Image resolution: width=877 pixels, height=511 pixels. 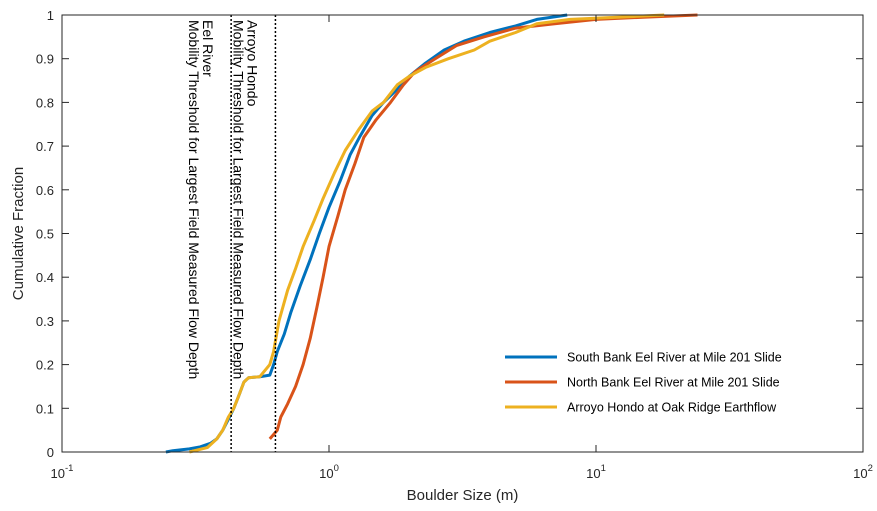 I want to click on legend-label-1: South Bank Eel River at Mile 201 Slide, so click(x=674, y=358).